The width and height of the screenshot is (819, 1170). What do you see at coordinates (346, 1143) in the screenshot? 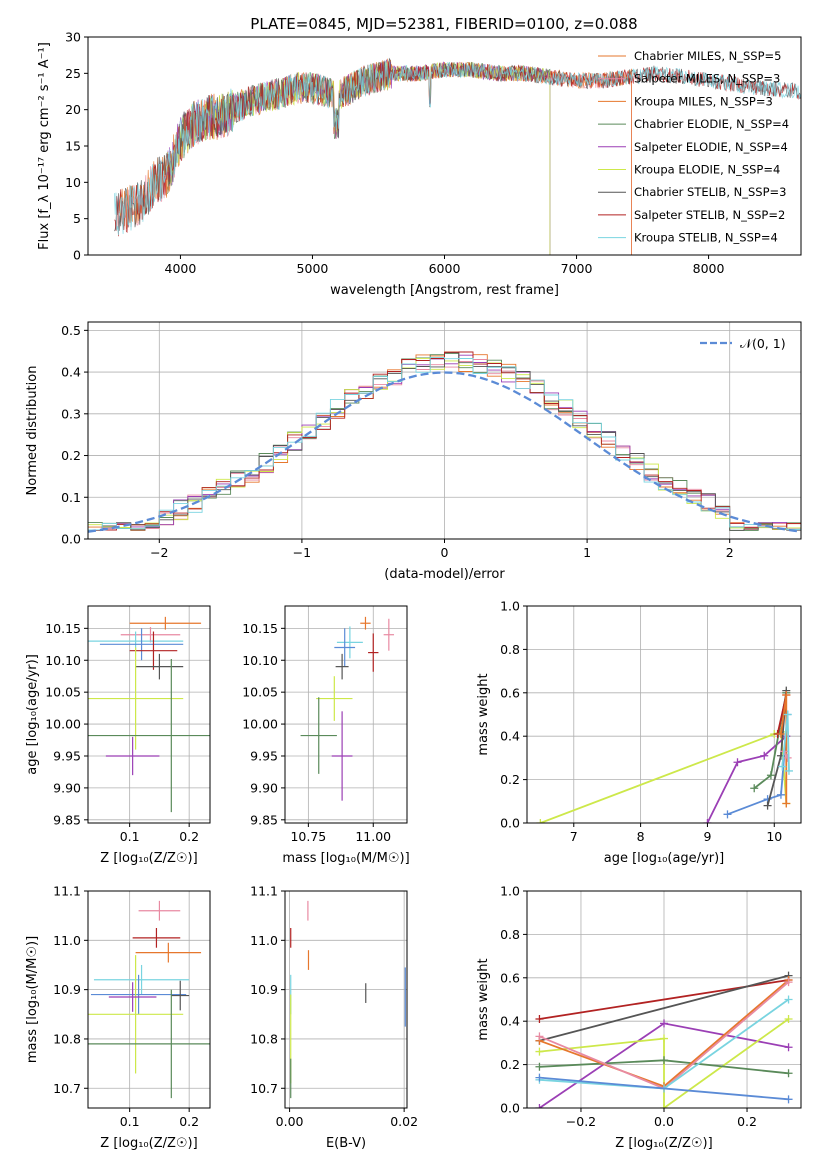
I see `x-axis-label: E(B-V)` at bounding box center [346, 1143].